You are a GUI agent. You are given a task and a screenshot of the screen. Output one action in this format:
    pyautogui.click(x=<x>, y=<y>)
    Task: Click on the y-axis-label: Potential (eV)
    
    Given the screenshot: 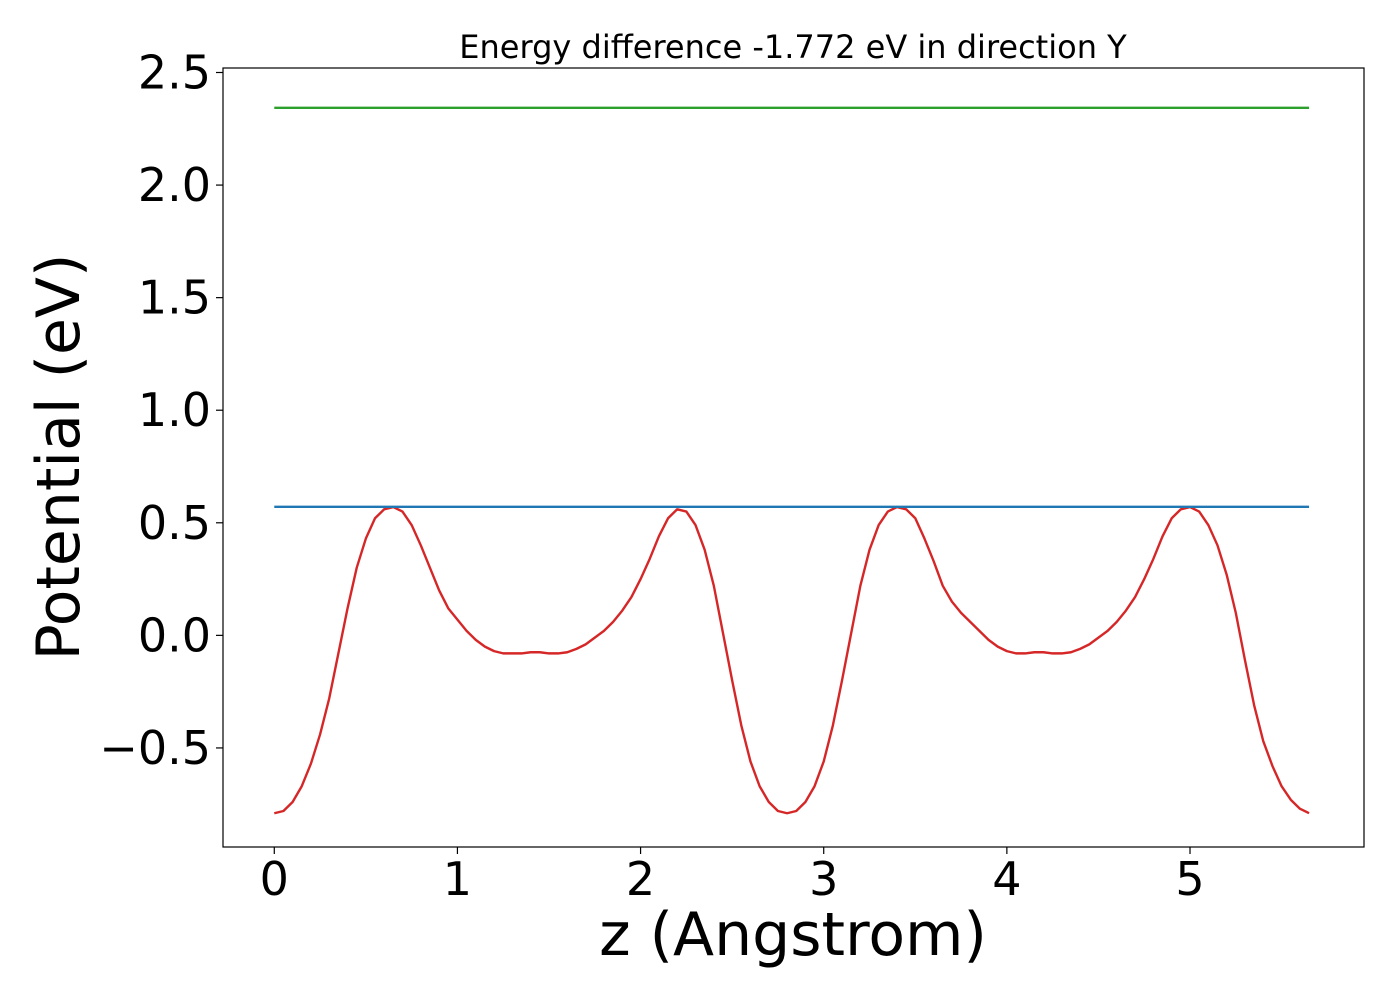 What is the action you would take?
    pyautogui.click(x=59, y=457)
    